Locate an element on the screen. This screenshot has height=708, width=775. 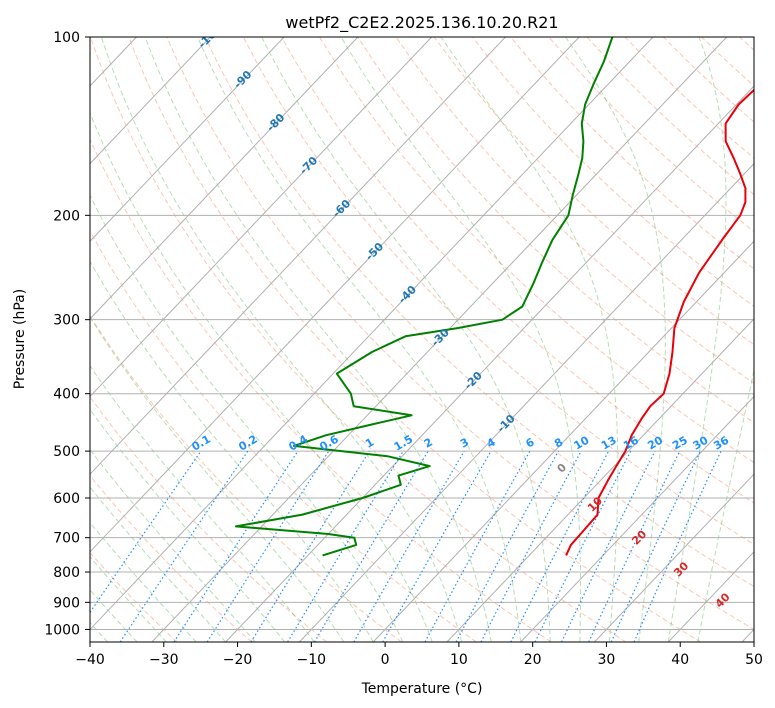
y-tick-label: 700 is located at coordinates (66, 539).